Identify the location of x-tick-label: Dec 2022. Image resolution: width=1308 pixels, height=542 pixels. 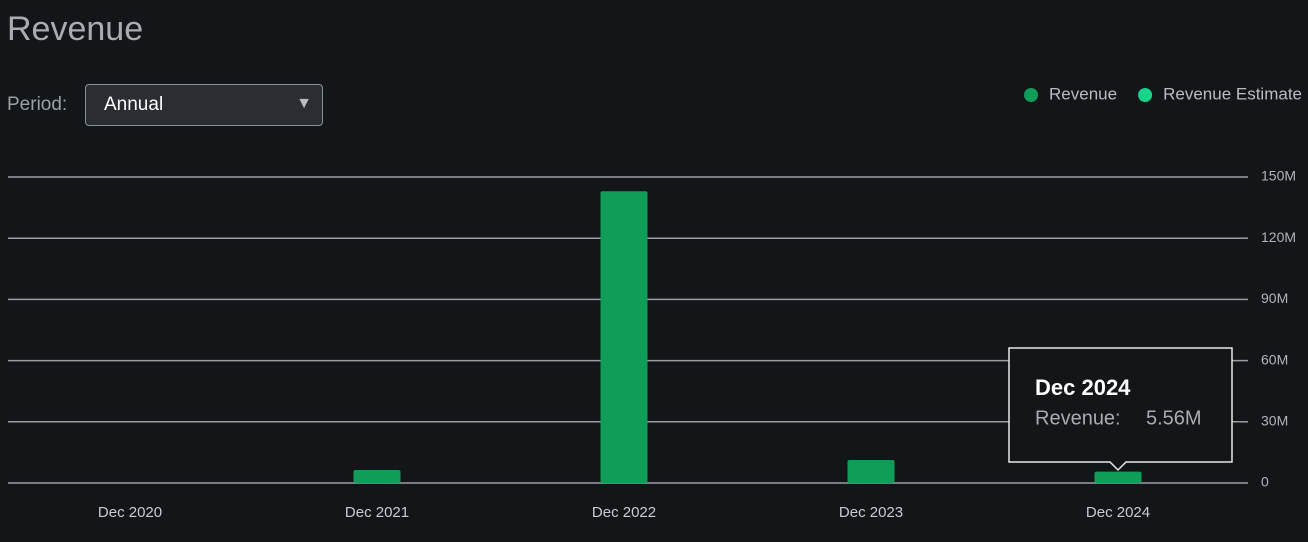
(624, 512).